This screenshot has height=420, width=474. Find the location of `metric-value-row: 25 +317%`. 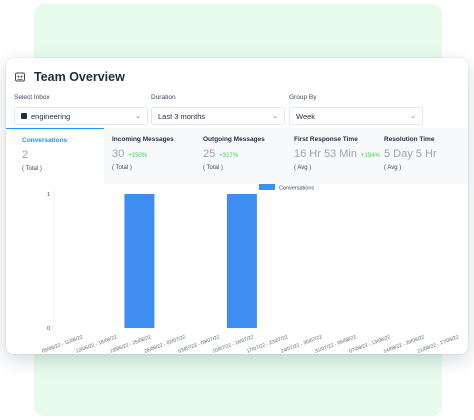

metric-value-row: 25 +317% is located at coordinates (247, 154).